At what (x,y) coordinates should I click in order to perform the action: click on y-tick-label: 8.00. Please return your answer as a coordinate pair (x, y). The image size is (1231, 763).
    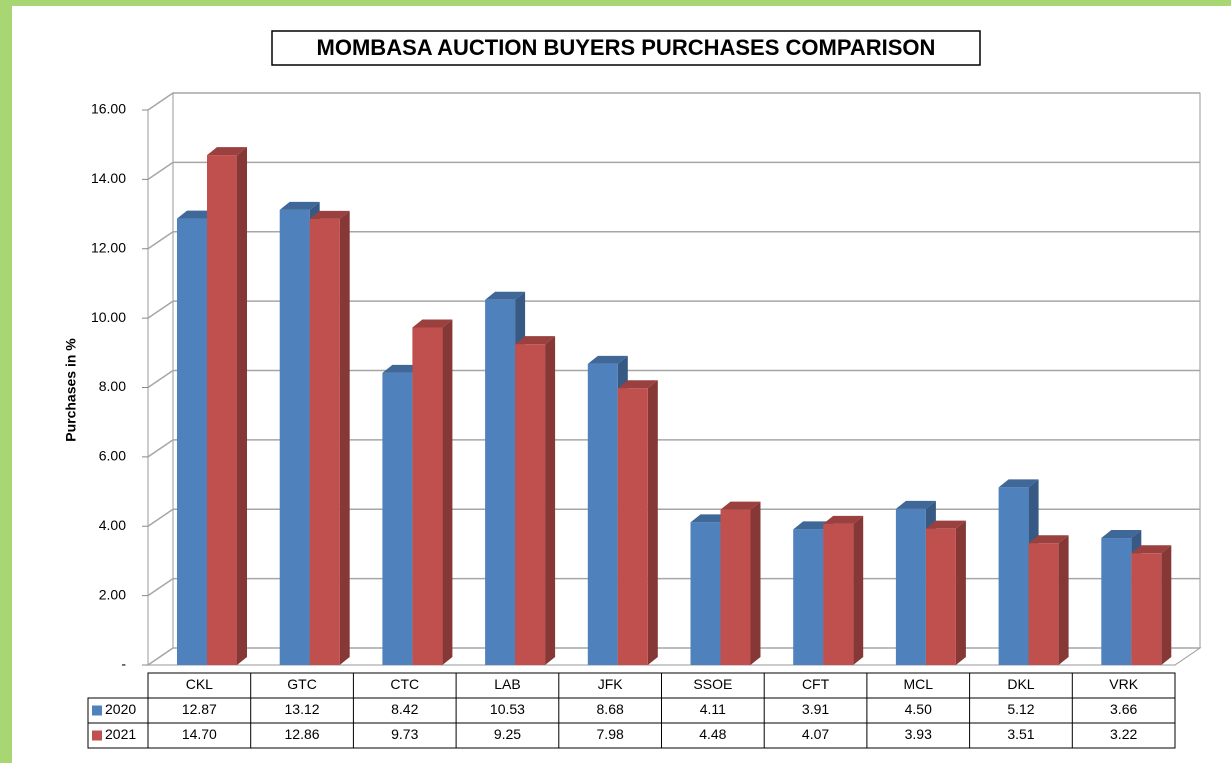
    Looking at the image, I should click on (112, 386).